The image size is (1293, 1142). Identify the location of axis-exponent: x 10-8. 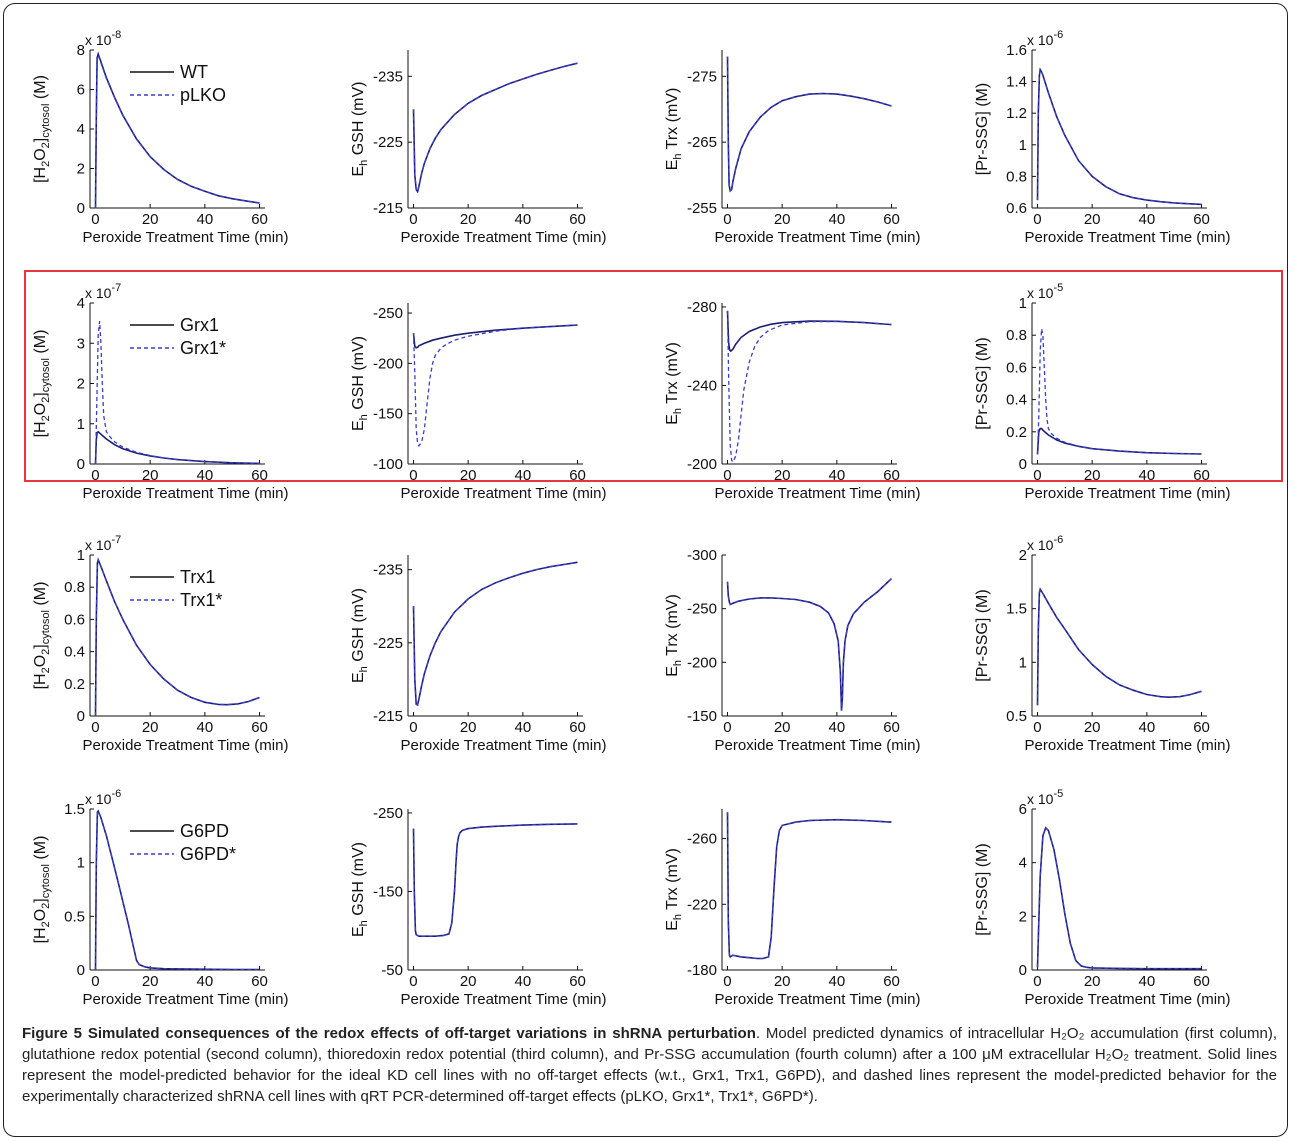
(103, 38).